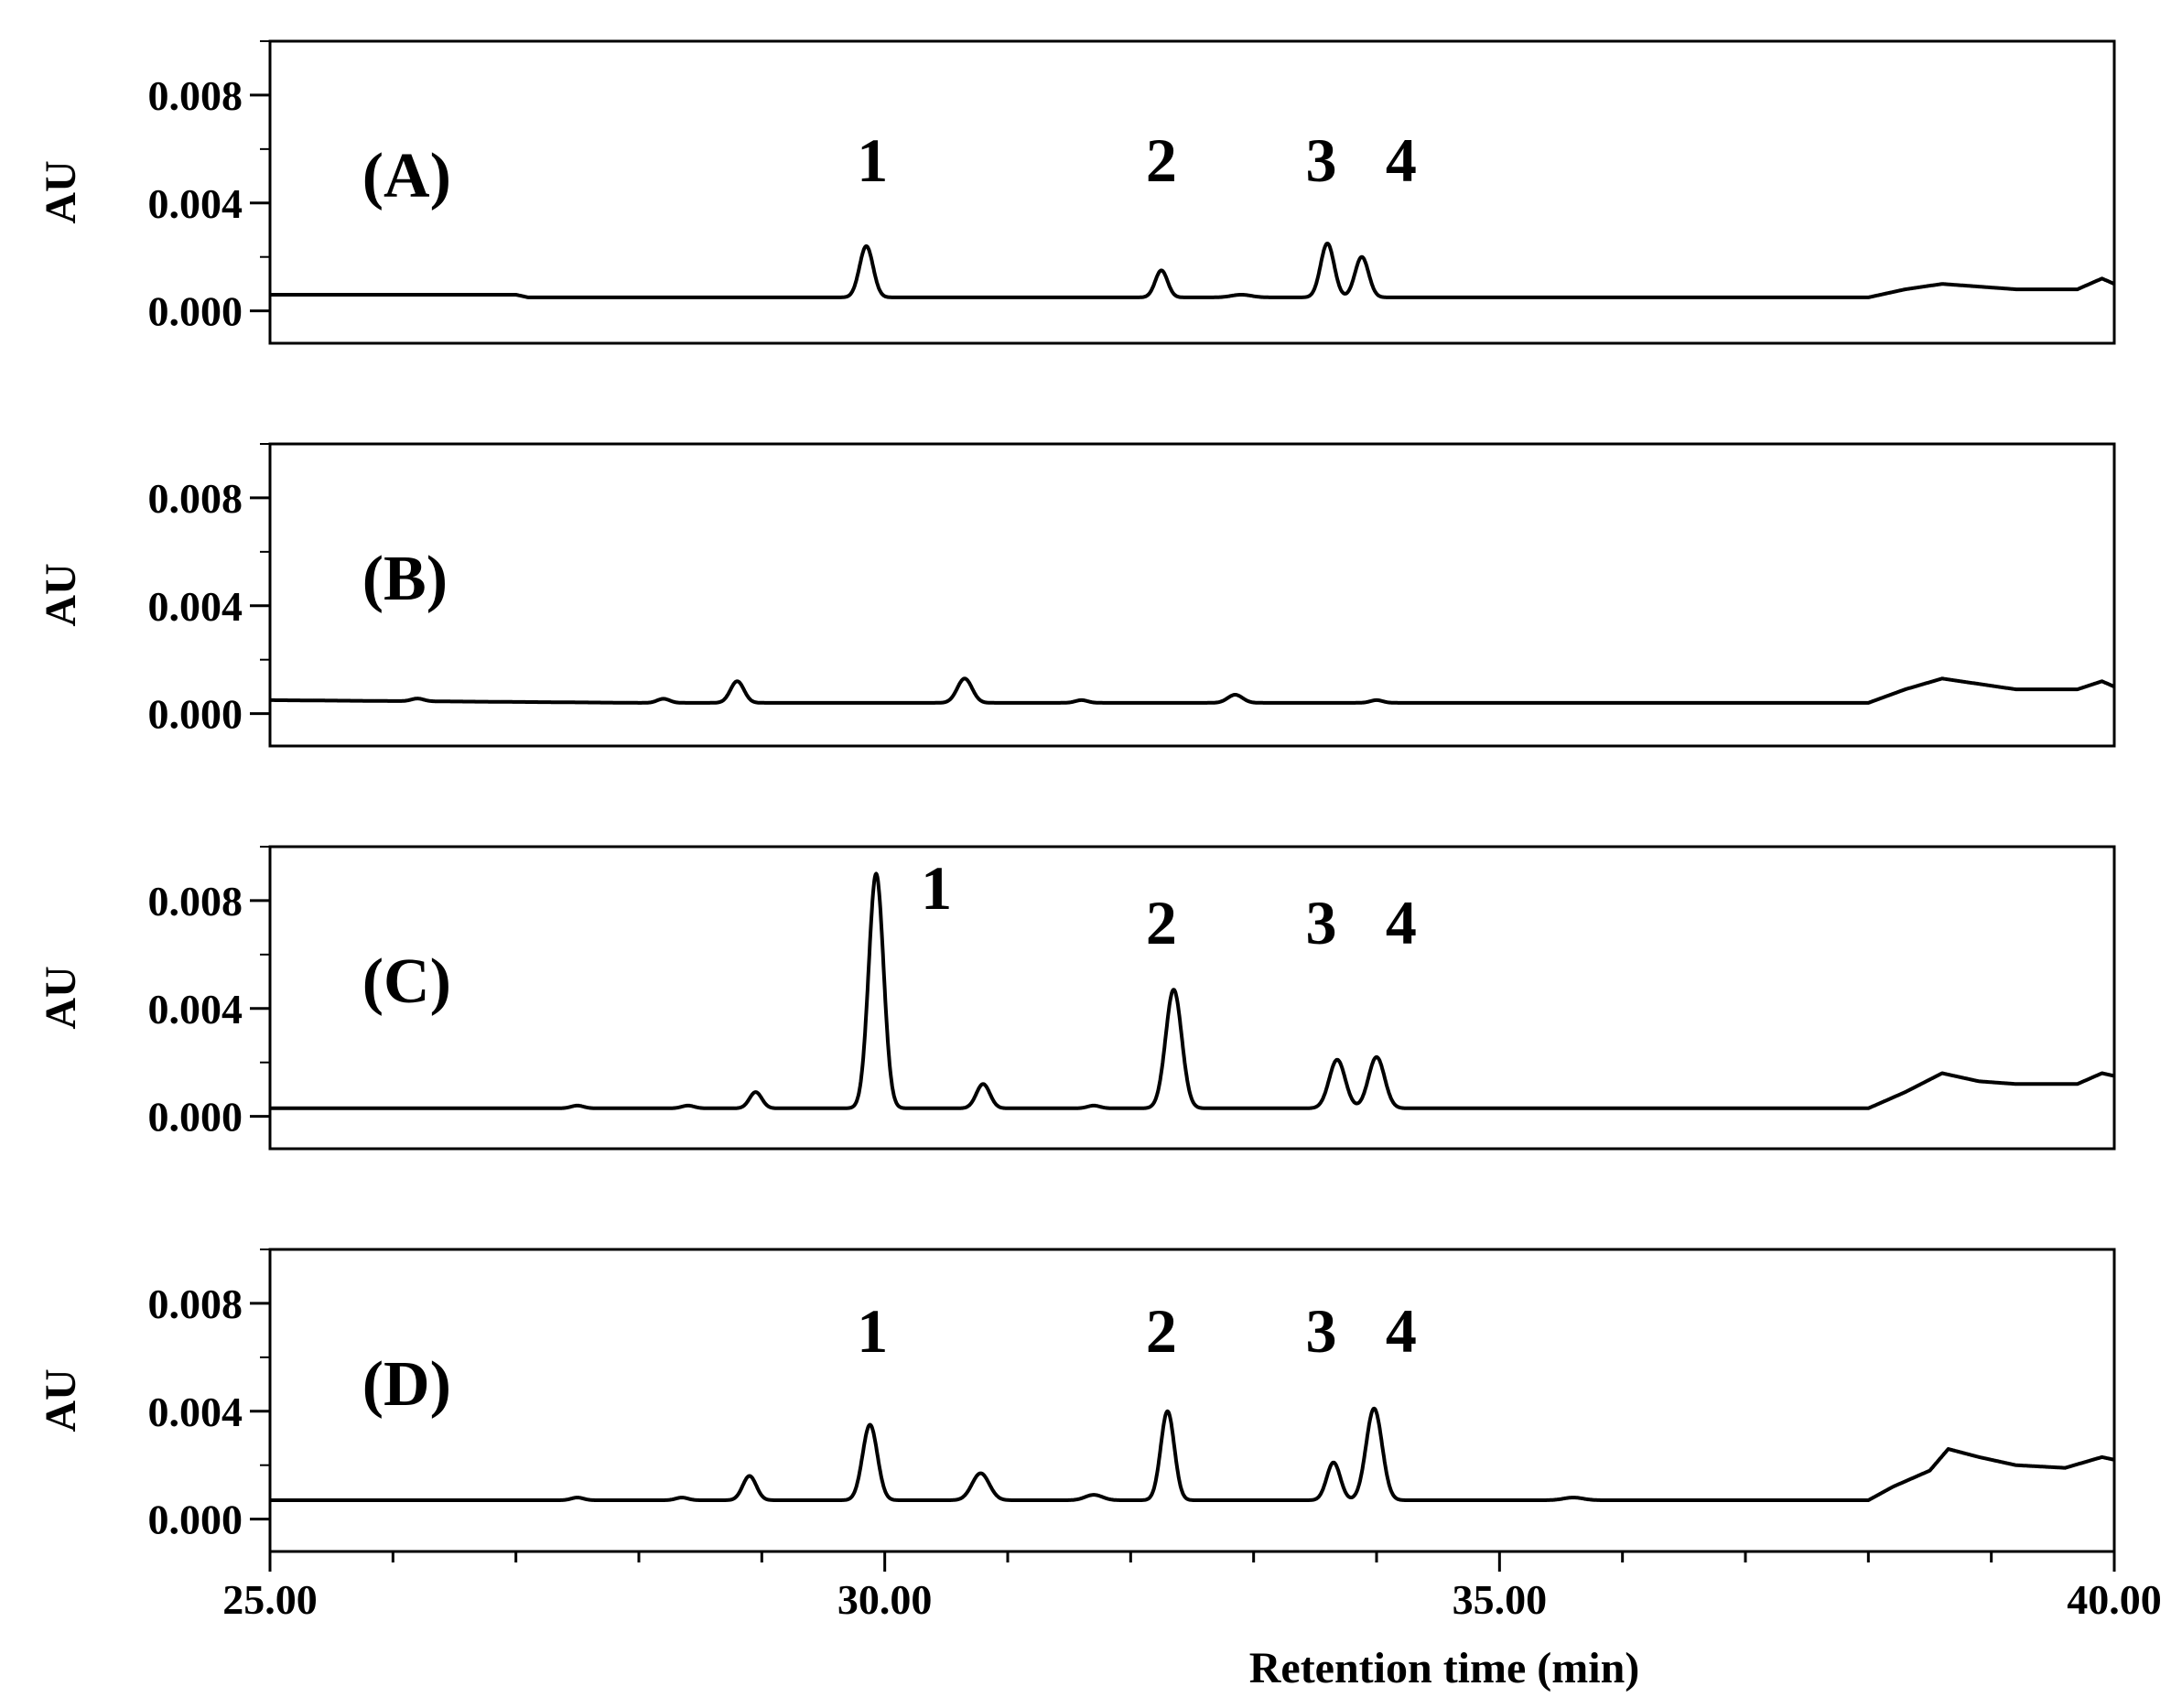  What do you see at coordinates (1445, 1668) in the screenshot?
I see `x-axis-title: Retention time (min)` at bounding box center [1445, 1668].